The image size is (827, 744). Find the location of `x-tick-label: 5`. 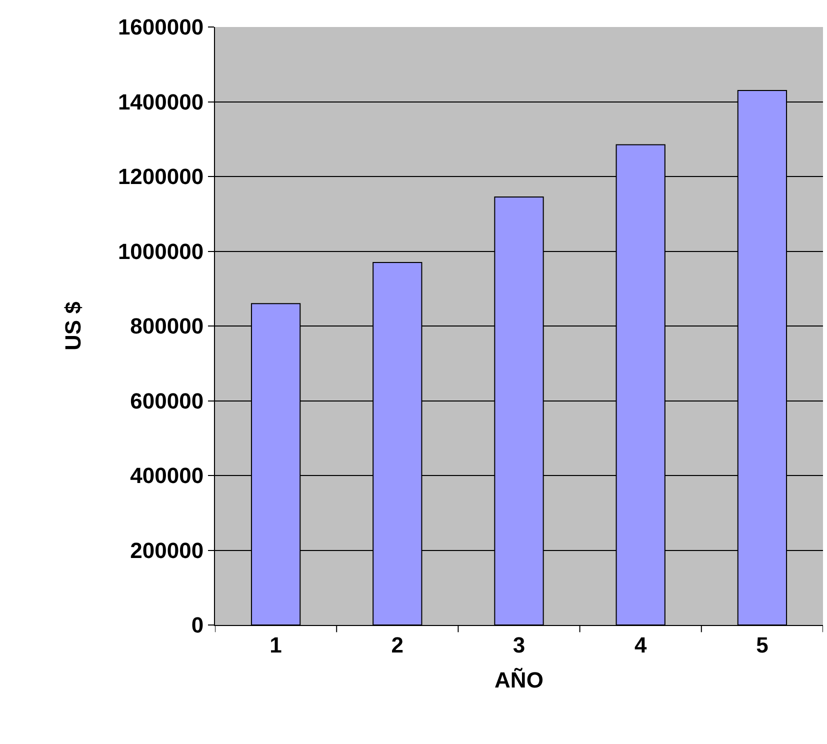

x-tick-label: 5 is located at coordinates (762, 645).